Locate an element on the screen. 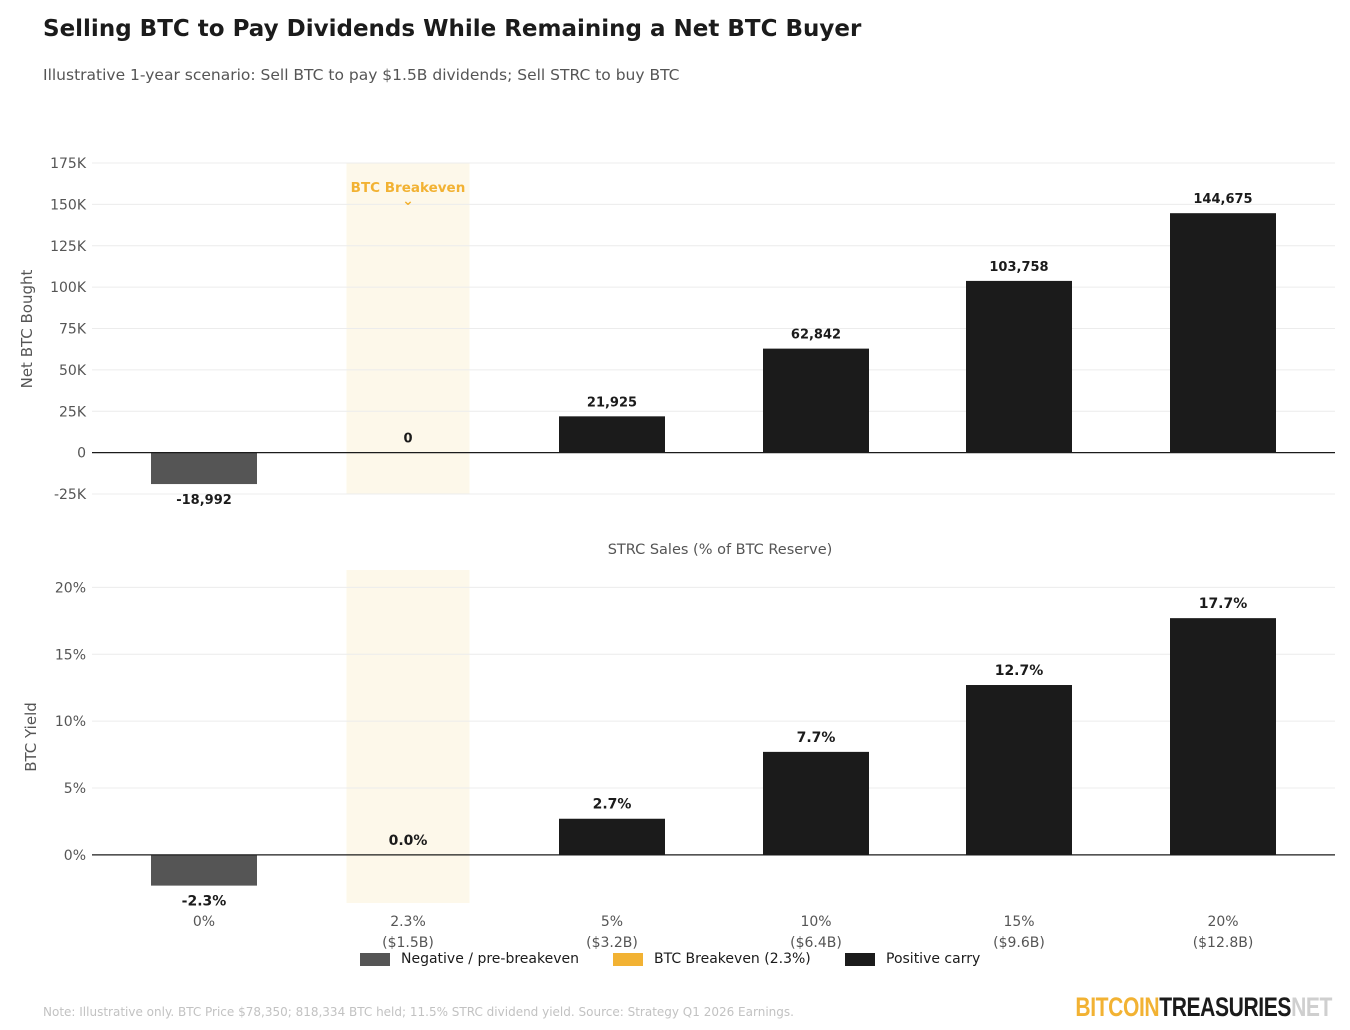  net-btc-ytick-label: 125K is located at coordinates (68, 247).